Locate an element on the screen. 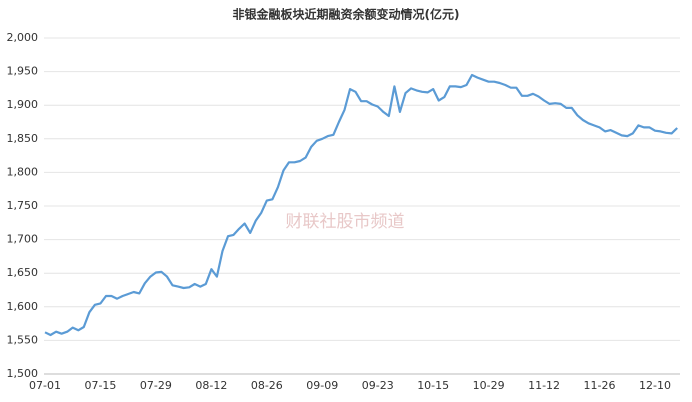  y-tick-label: 1,950 is located at coordinates (23, 71).